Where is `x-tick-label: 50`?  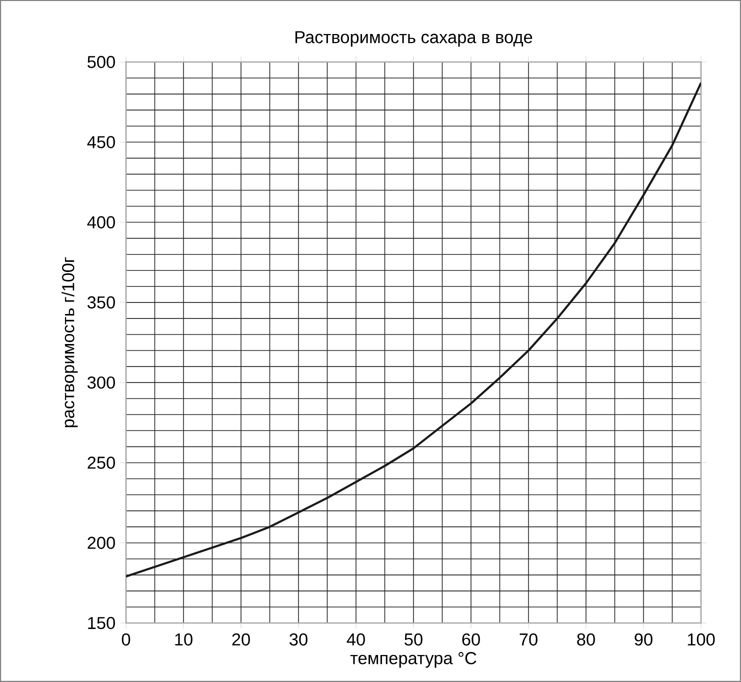 x-tick-label: 50 is located at coordinates (413, 639).